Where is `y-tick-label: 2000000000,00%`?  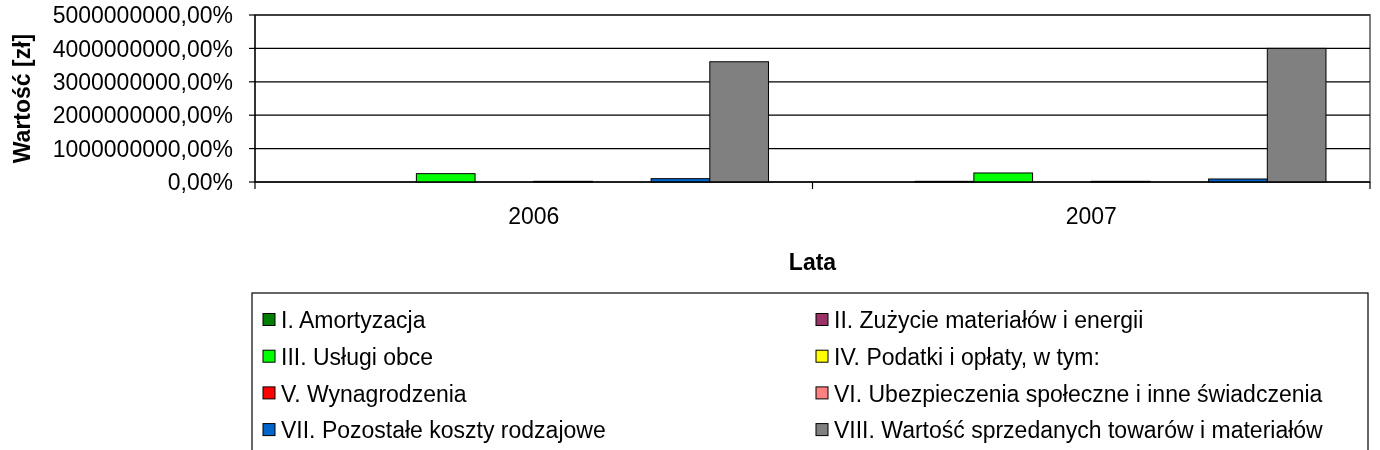 y-tick-label: 2000000000,00% is located at coordinates (142, 115).